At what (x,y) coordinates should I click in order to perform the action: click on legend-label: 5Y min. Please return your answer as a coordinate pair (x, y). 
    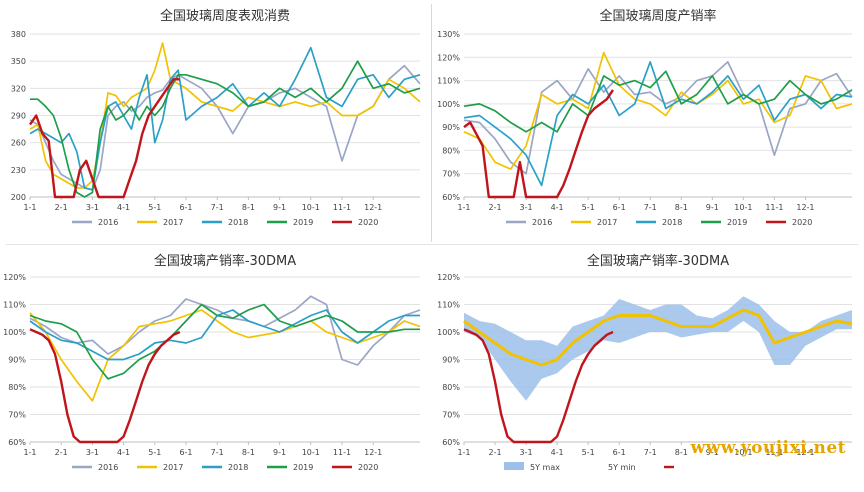
    Looking at the image, I should click on (622, 467).